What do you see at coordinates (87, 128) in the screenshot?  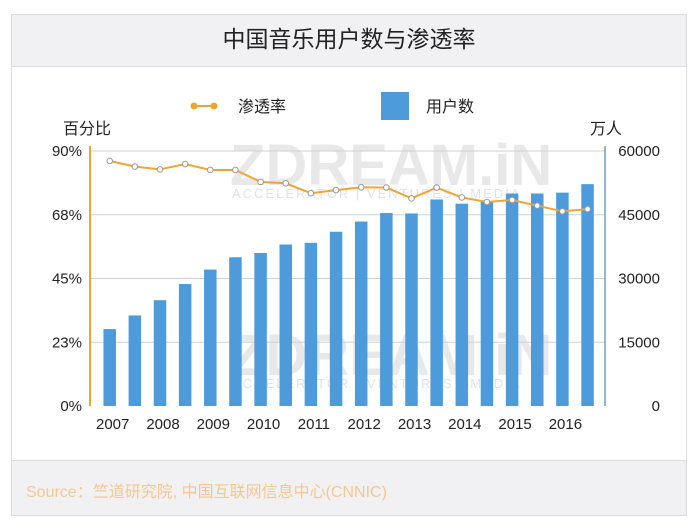 I see `left-axis-title: 百分比` at bounding box center [87, 128].